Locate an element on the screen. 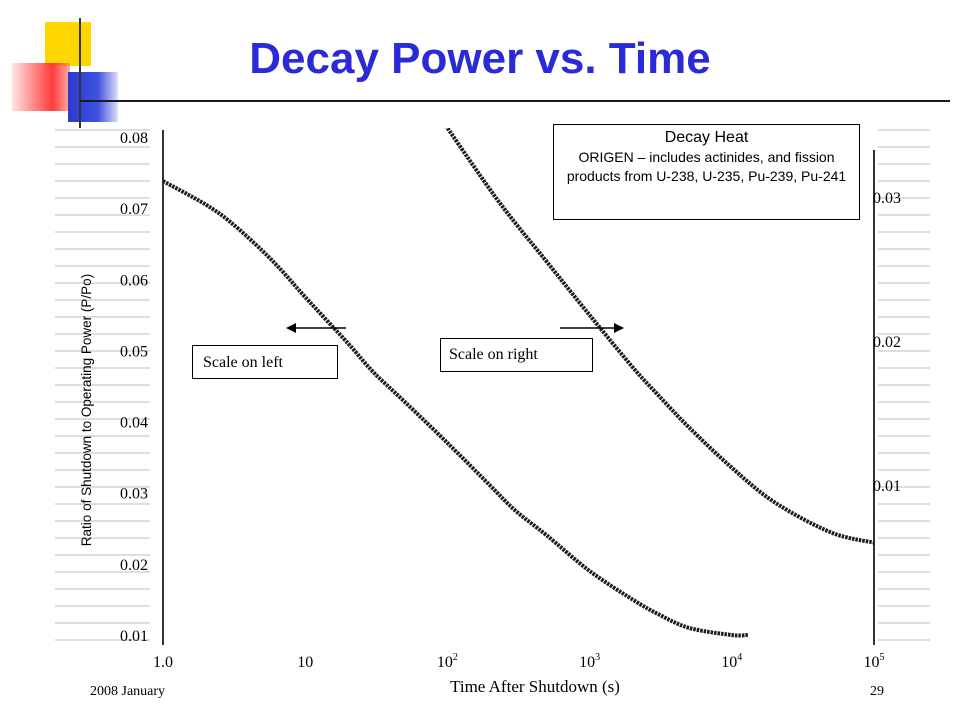 This screenshot has height=720, width=960. x-tick-label: 10³ is located at coordinates (589, 661).